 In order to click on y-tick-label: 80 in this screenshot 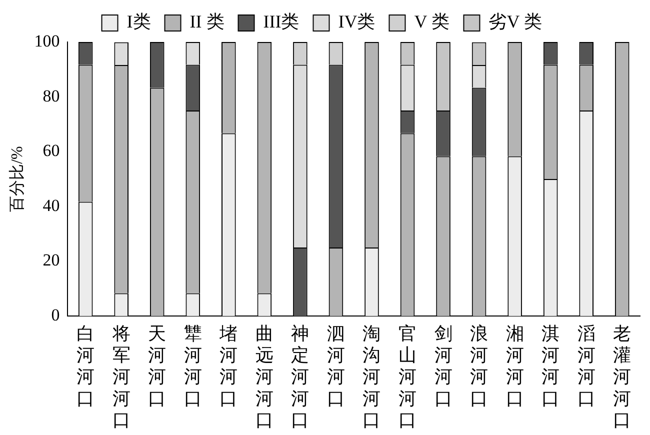, I will do `click(51, 96)`.